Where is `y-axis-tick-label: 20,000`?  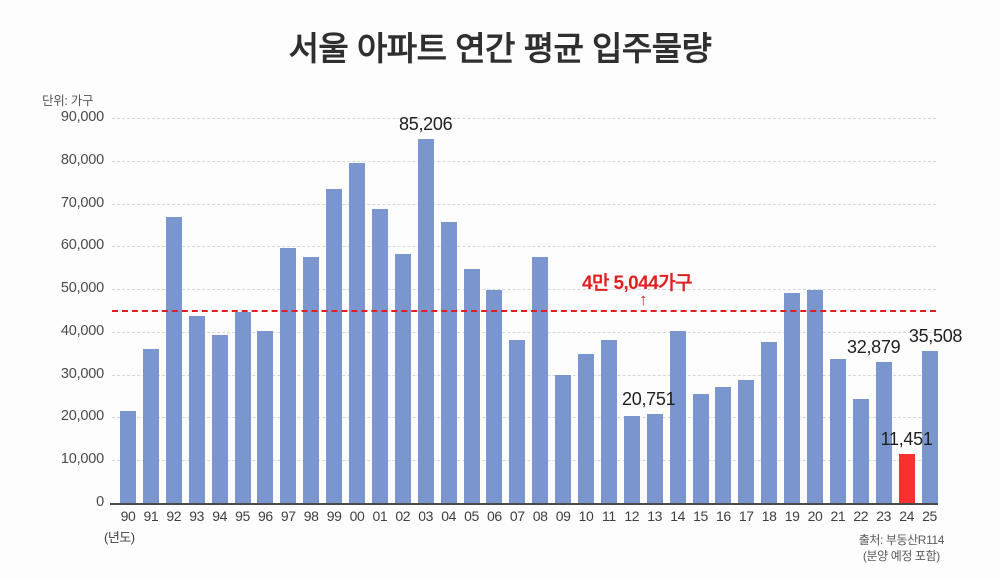
y-axis-tick-label: 20,000 is located at coordinates (82, 416).